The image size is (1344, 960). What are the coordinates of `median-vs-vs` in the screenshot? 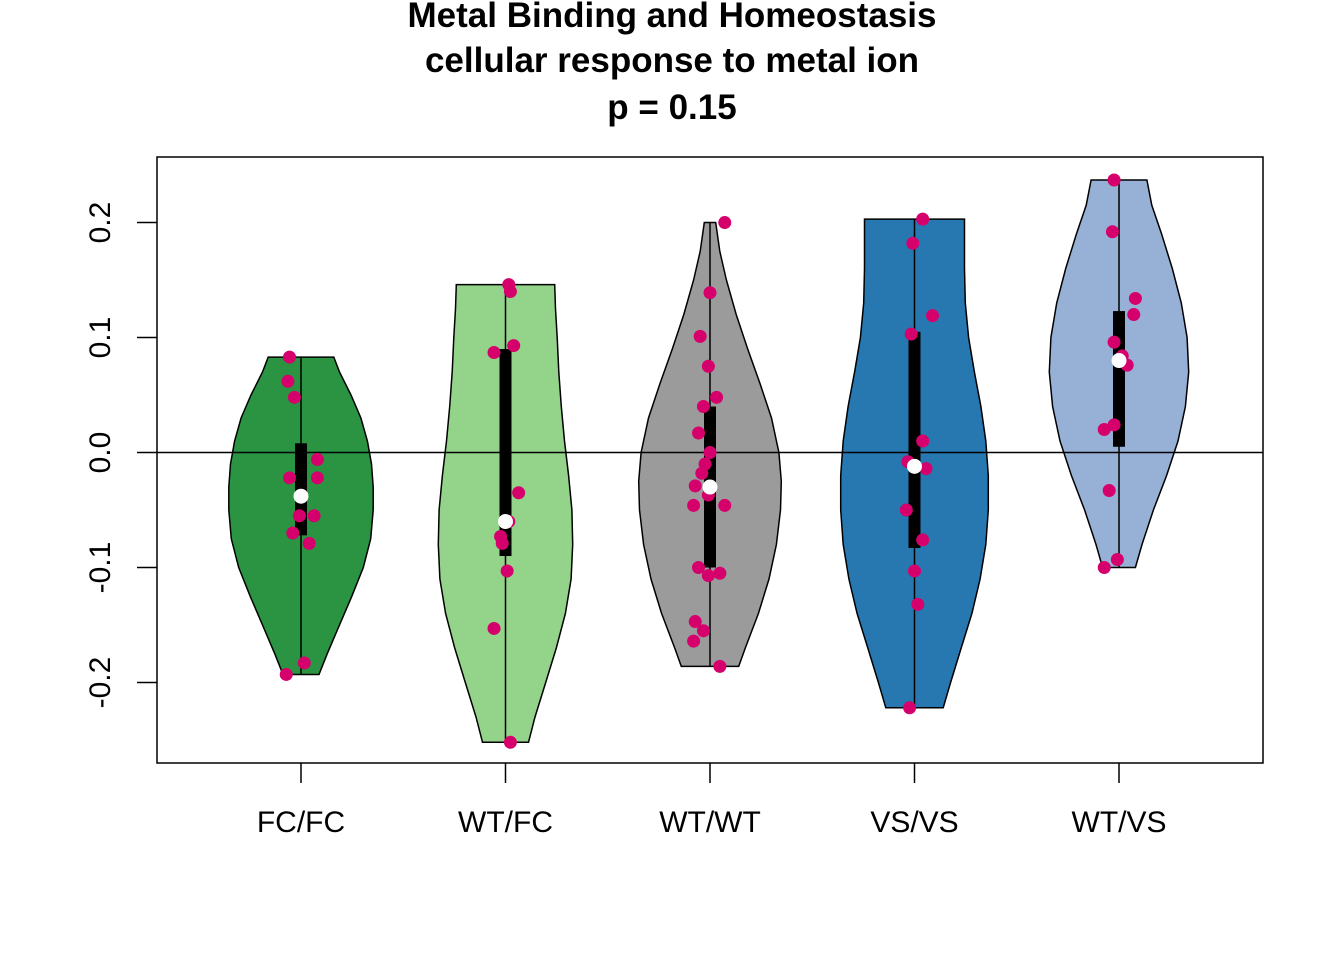 It's located at (914, 466).